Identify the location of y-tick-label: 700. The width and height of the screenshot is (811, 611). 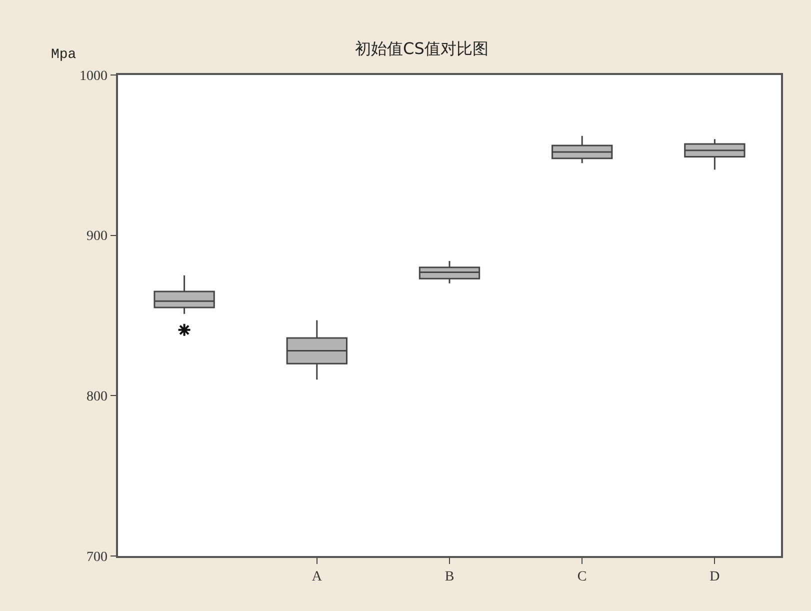
(97, 557).